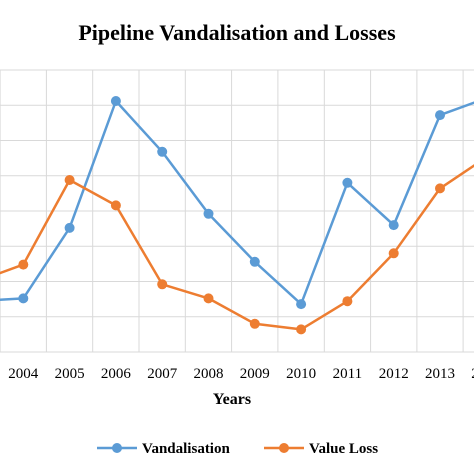 Image resolution: width=474 pixels, height=474 pixels. What do you see at coordinates (301, 374) in the screenshot?
I see `x-tick-label: 2010` at bounding box center [301, 374].